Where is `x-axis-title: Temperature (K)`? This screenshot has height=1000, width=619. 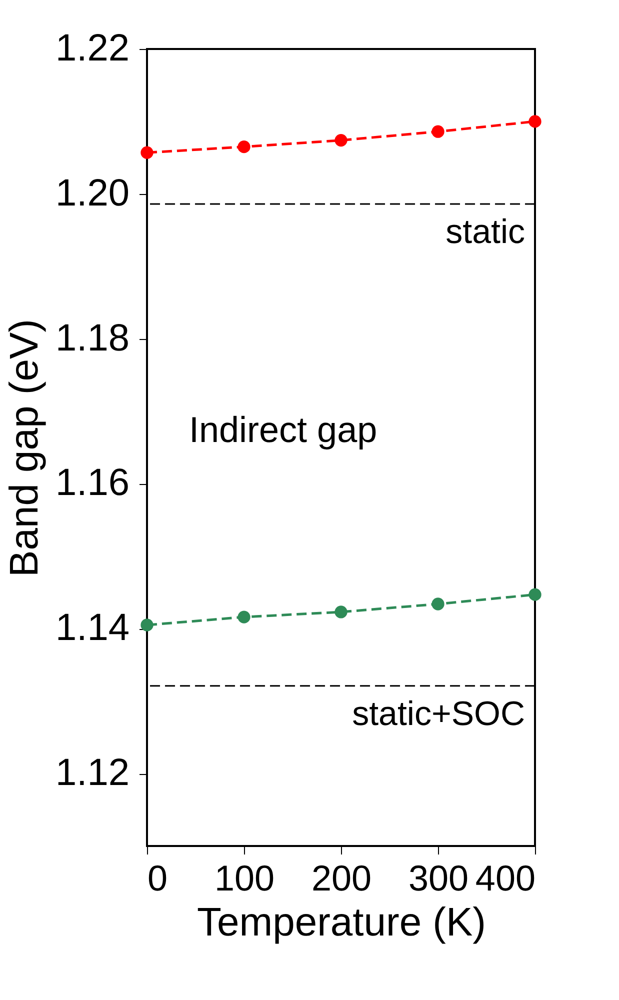
x-axis-title: Temperature (K) is located at coordinates (341, 922).